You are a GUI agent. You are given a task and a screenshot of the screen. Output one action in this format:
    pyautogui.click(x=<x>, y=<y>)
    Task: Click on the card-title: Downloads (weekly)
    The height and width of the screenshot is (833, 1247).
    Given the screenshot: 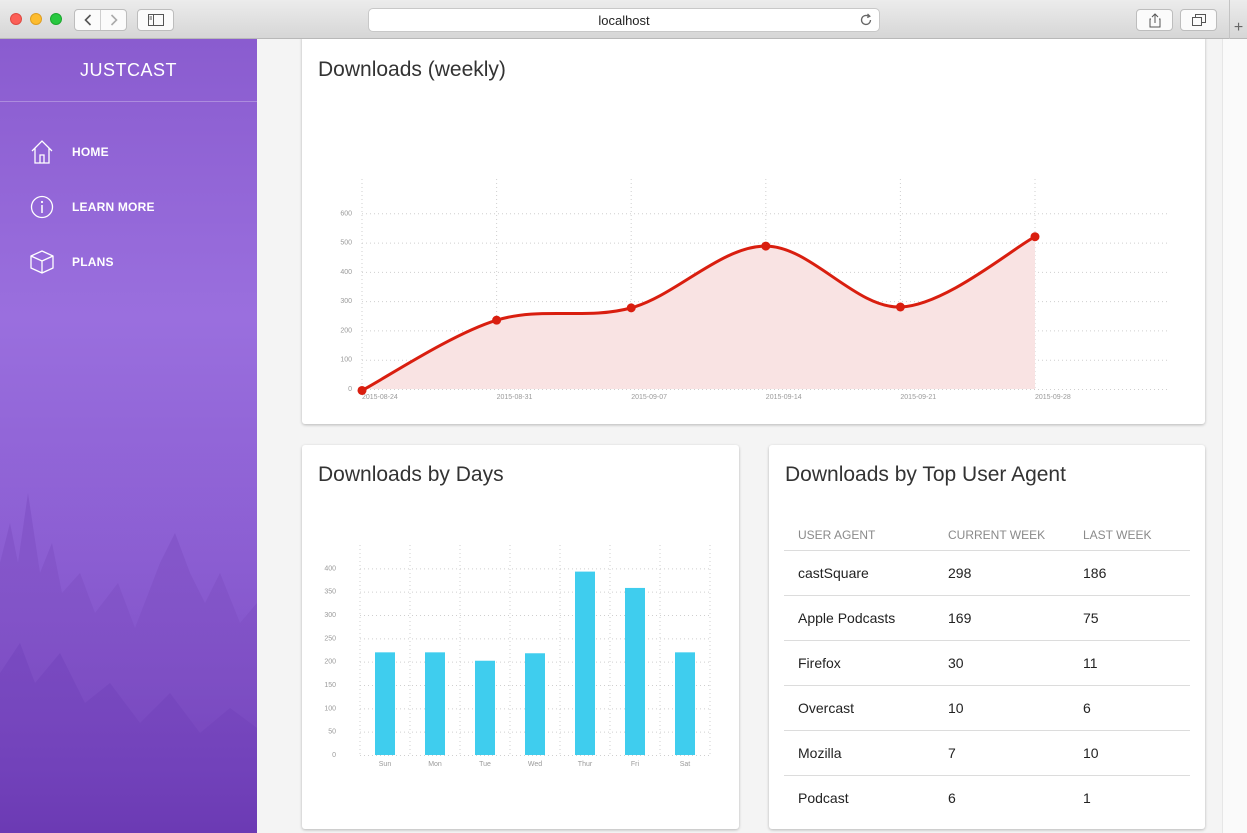 What is the action you would take?
    pyautogui.click(x=412, y=69)
    